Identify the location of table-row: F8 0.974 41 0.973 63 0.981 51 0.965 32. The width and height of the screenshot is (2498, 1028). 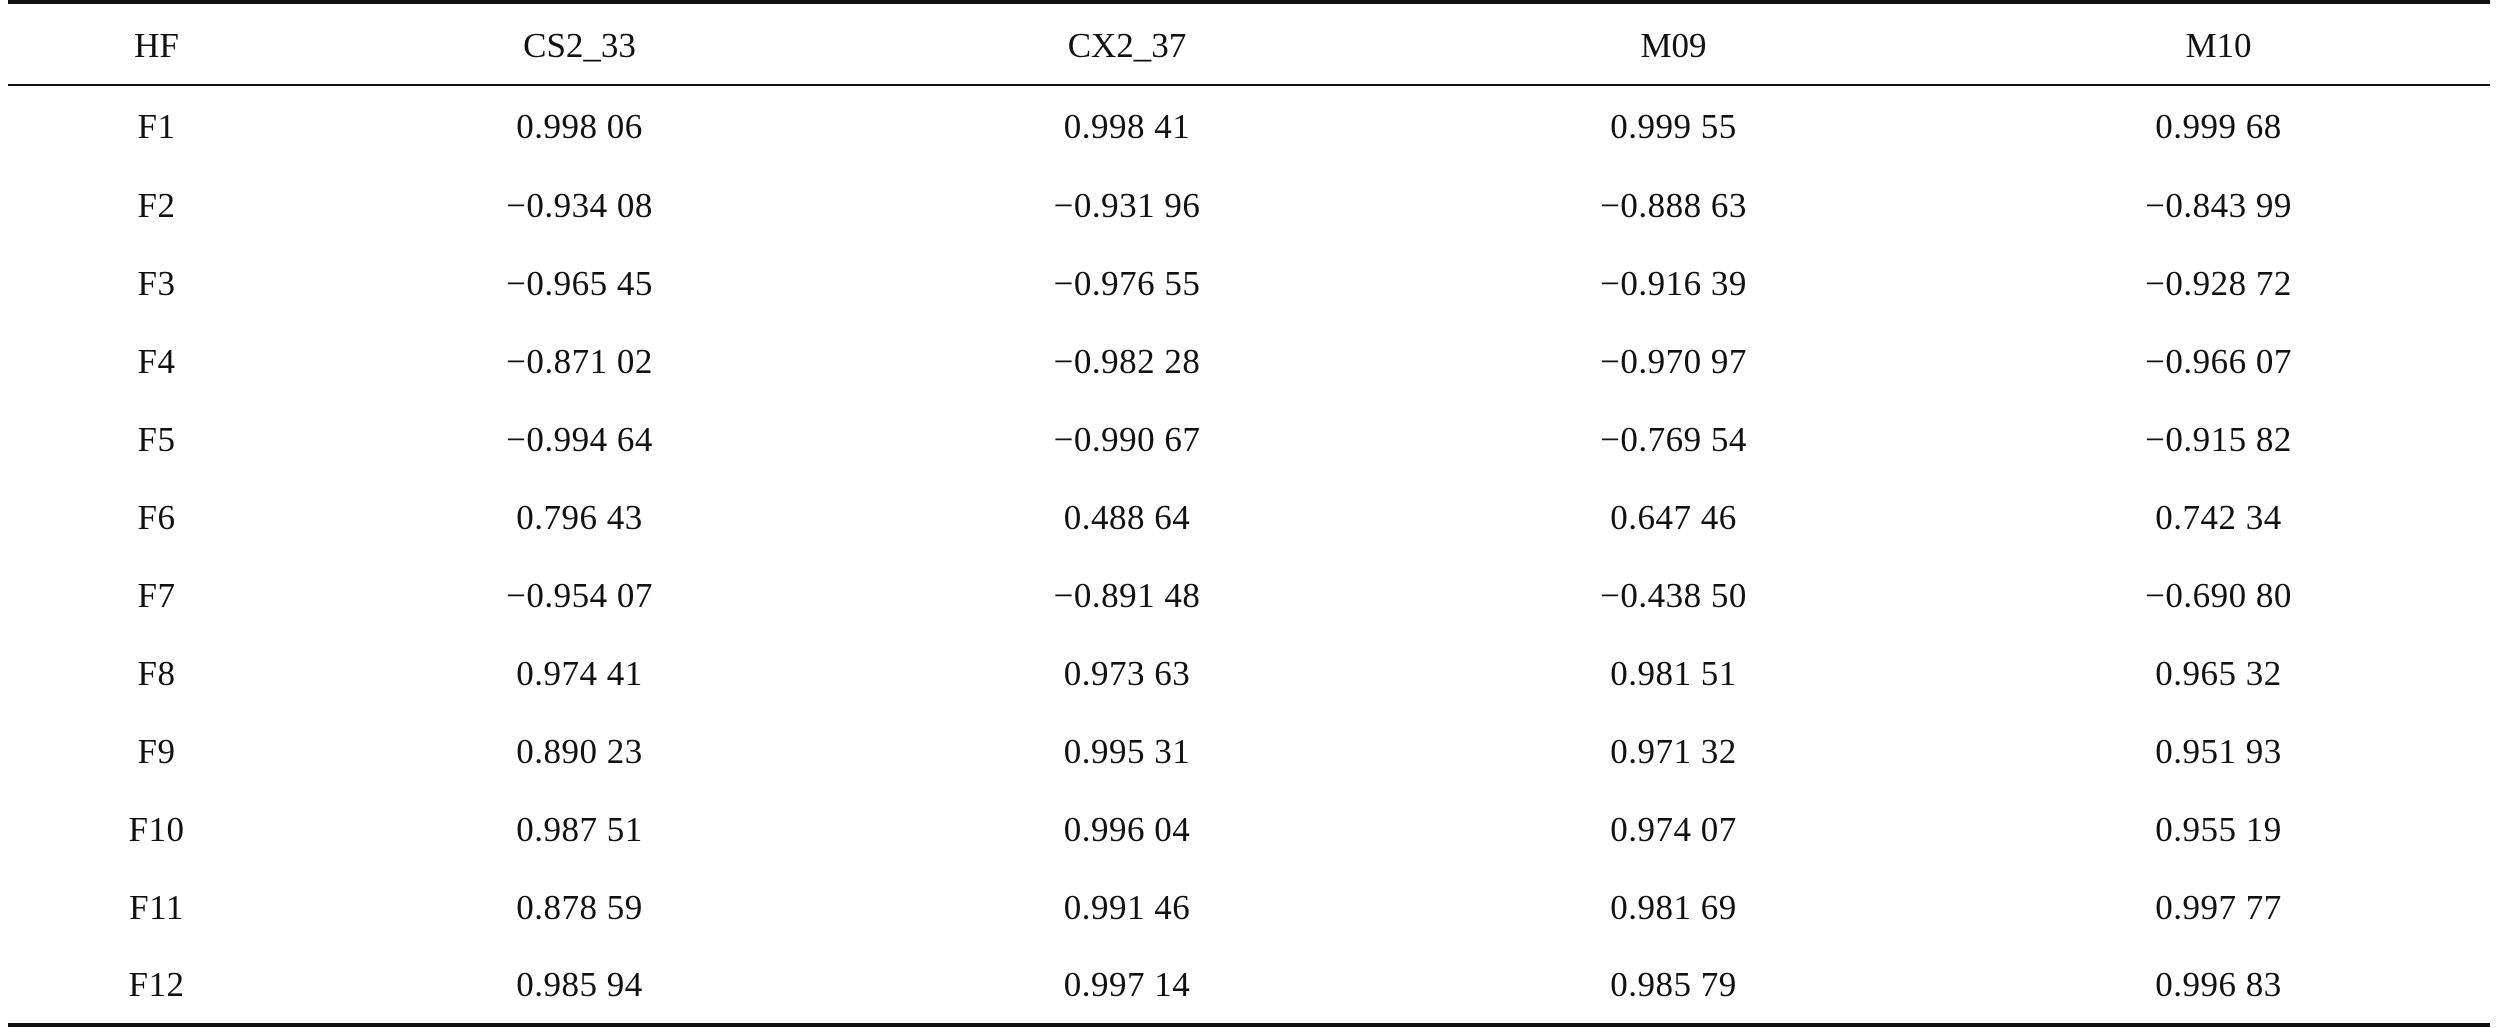
(1249, 674).